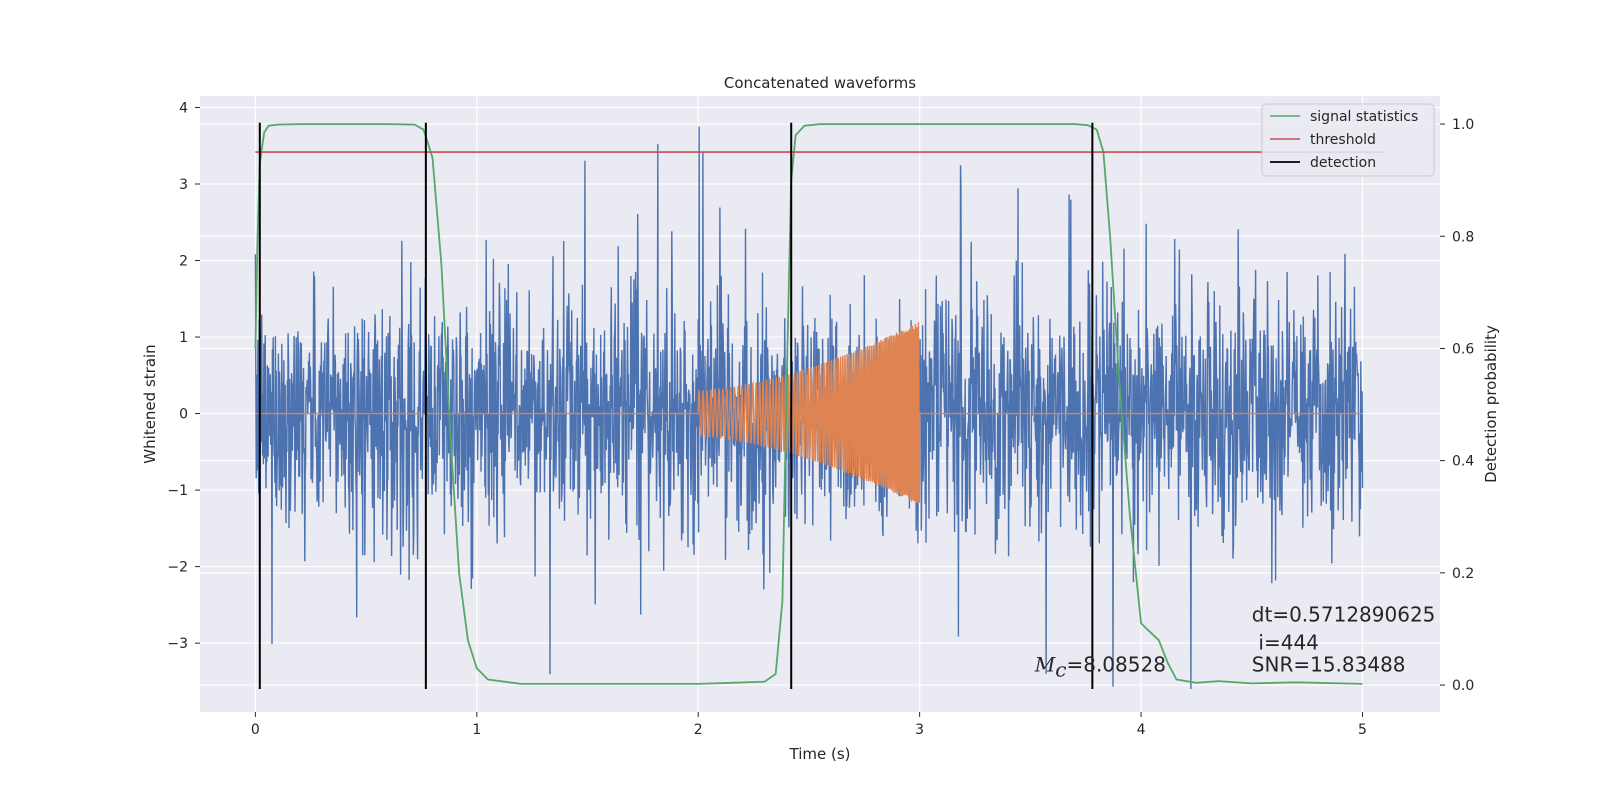 The image size is (1600, 800). Describe the element at coordinates (1491, 404) in the screenshot. I see `y2-axis-label: Detection probability` at that location.